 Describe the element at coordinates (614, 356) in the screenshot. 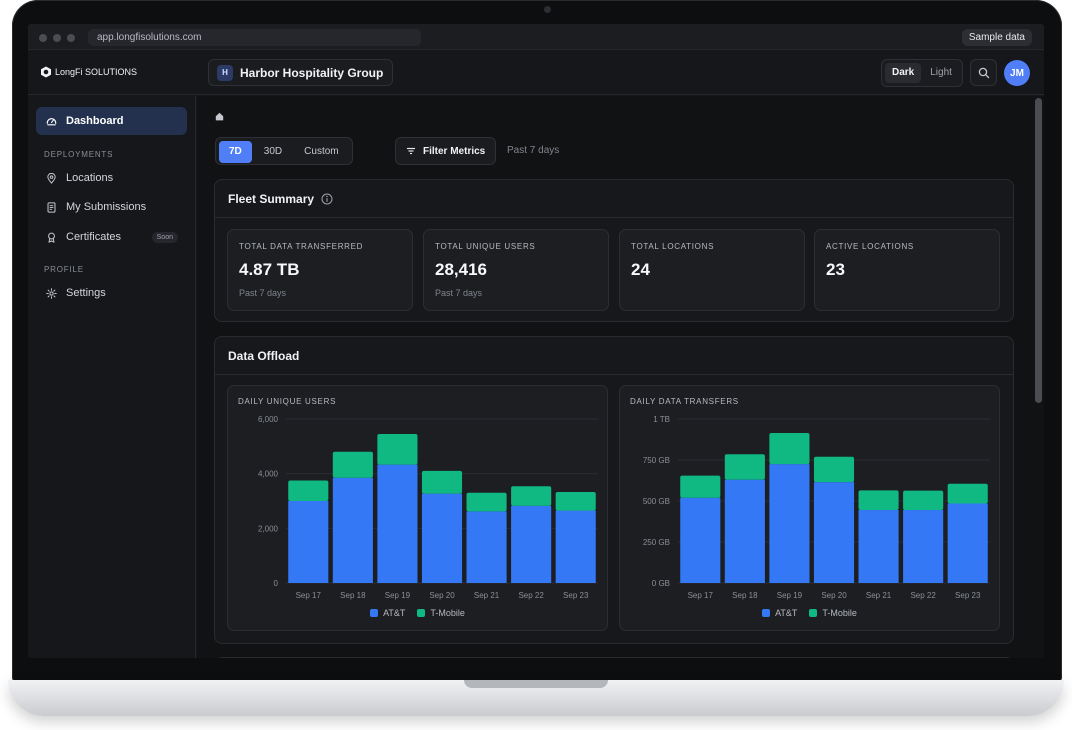

I see `data-offload-header: Data Offload` at that location.